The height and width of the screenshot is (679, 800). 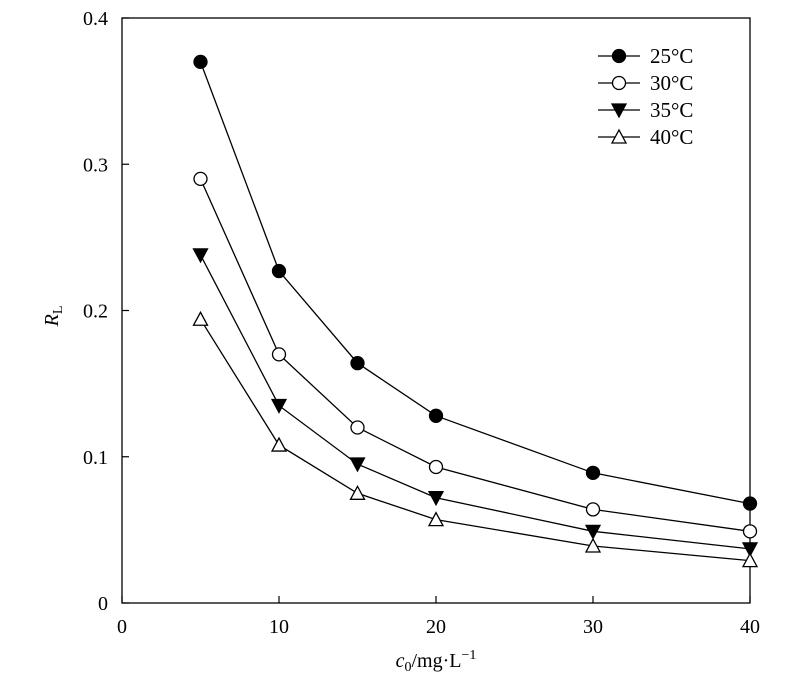 I want to click on x-tick-label: 10, so click(x=279, y=627).